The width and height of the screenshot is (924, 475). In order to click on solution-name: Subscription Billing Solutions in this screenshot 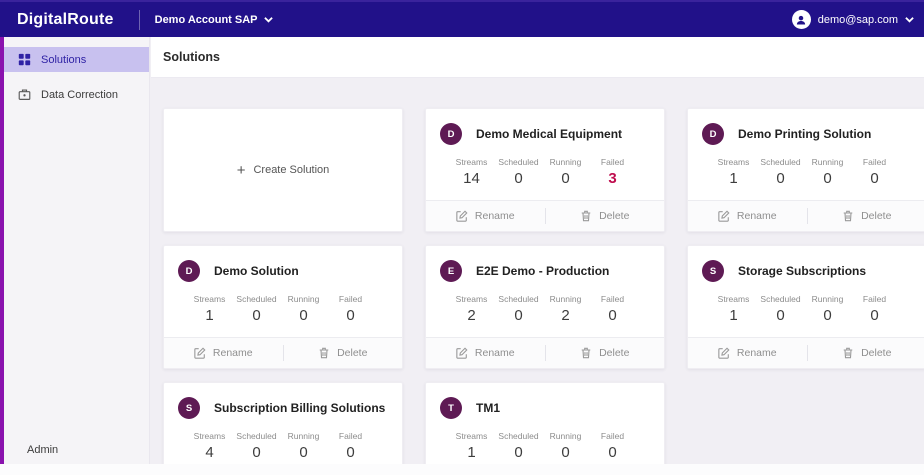, I will do `click(300, 408)`.